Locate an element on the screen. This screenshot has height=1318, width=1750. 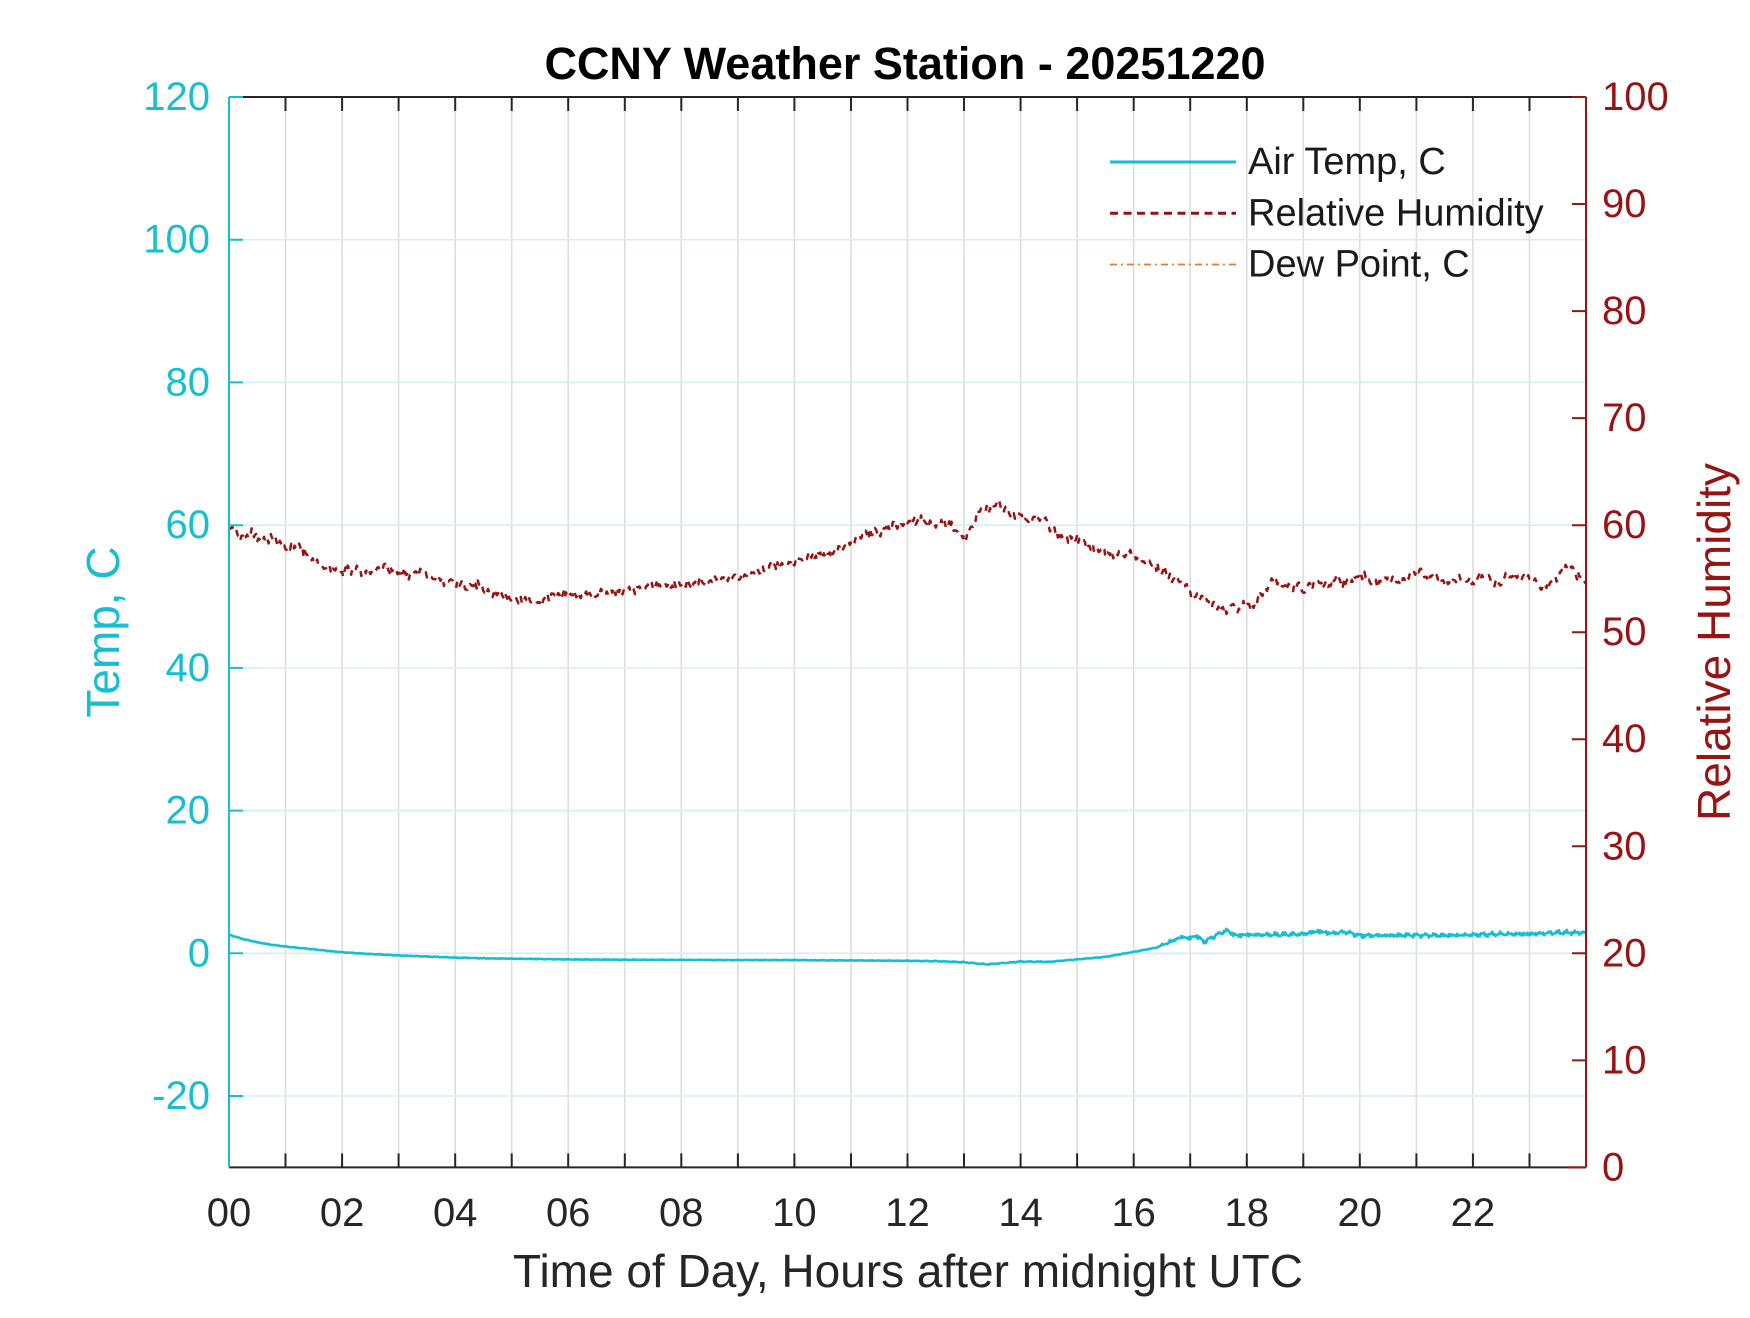
svg-text: 00 is located at coordinates (229, 1213).